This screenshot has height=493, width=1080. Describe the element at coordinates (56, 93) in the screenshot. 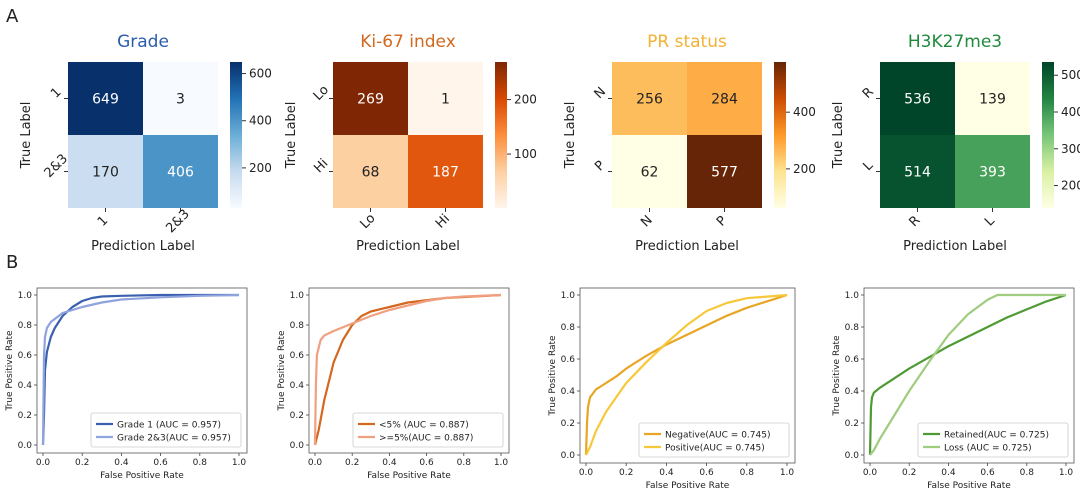

I see `y-tick-label: 1` at that location.